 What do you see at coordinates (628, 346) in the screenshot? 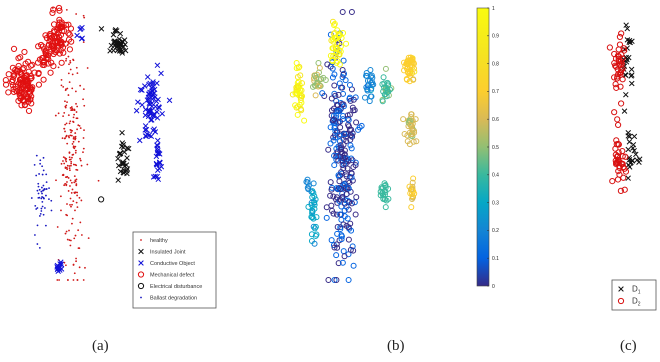
I see `panel-label-c: (c)` at bounding box center [628, 346].